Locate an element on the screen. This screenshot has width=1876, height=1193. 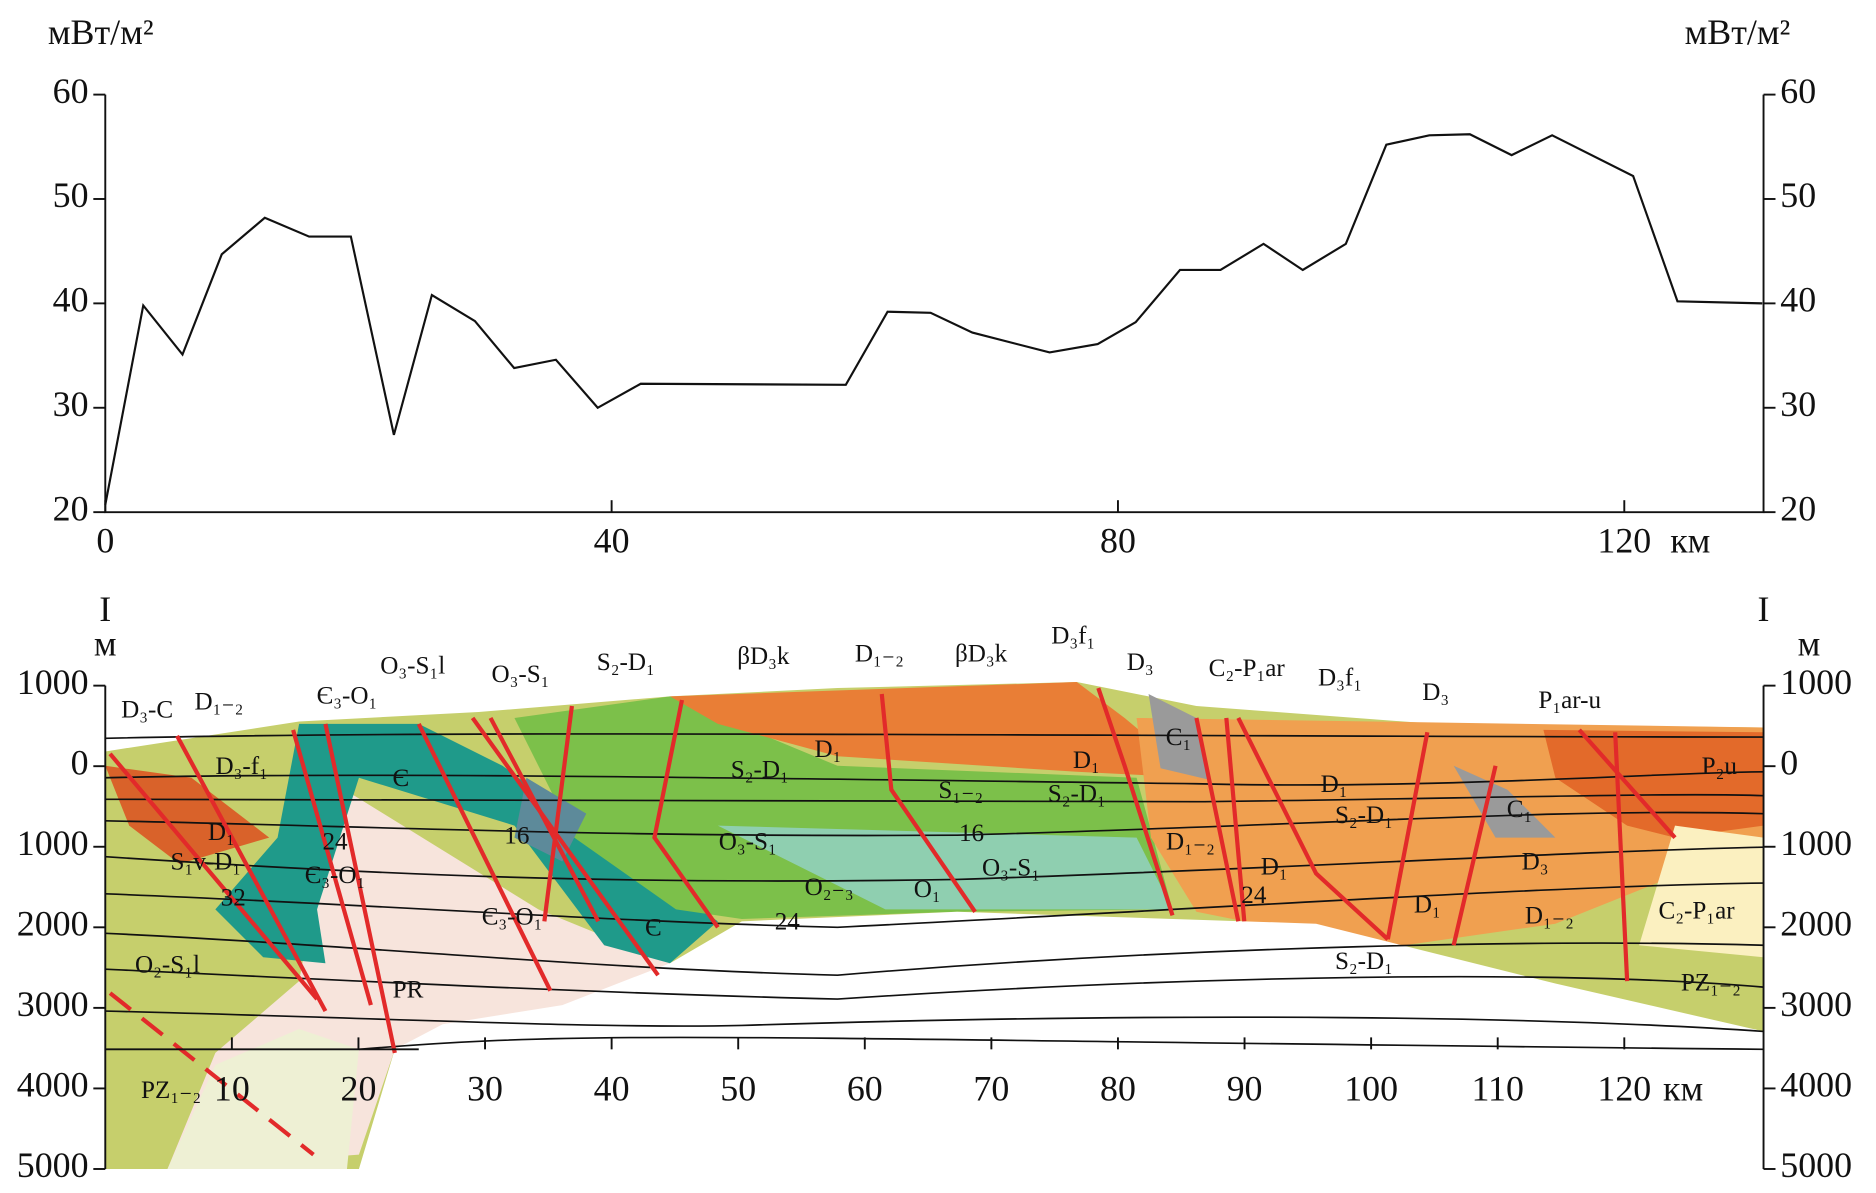
y-tick-label: 4000 is located at coordinates (53, 1085).